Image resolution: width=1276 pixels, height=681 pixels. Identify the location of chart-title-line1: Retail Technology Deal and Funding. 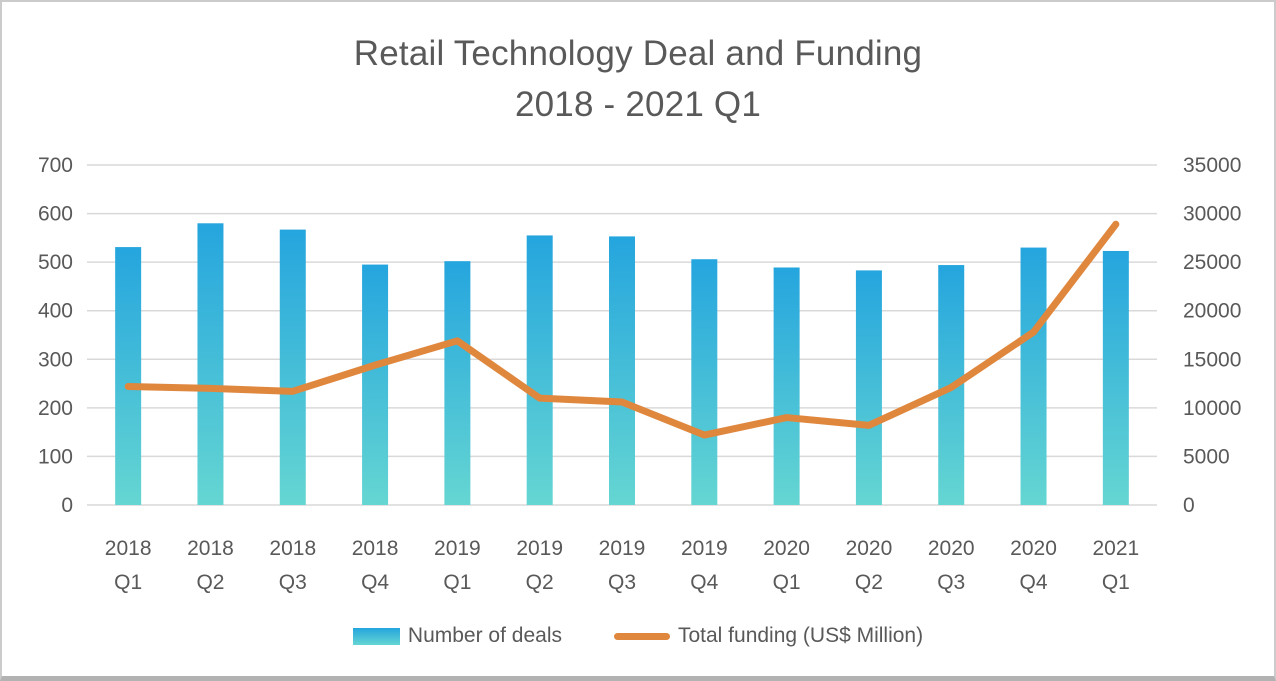
(638, 53).